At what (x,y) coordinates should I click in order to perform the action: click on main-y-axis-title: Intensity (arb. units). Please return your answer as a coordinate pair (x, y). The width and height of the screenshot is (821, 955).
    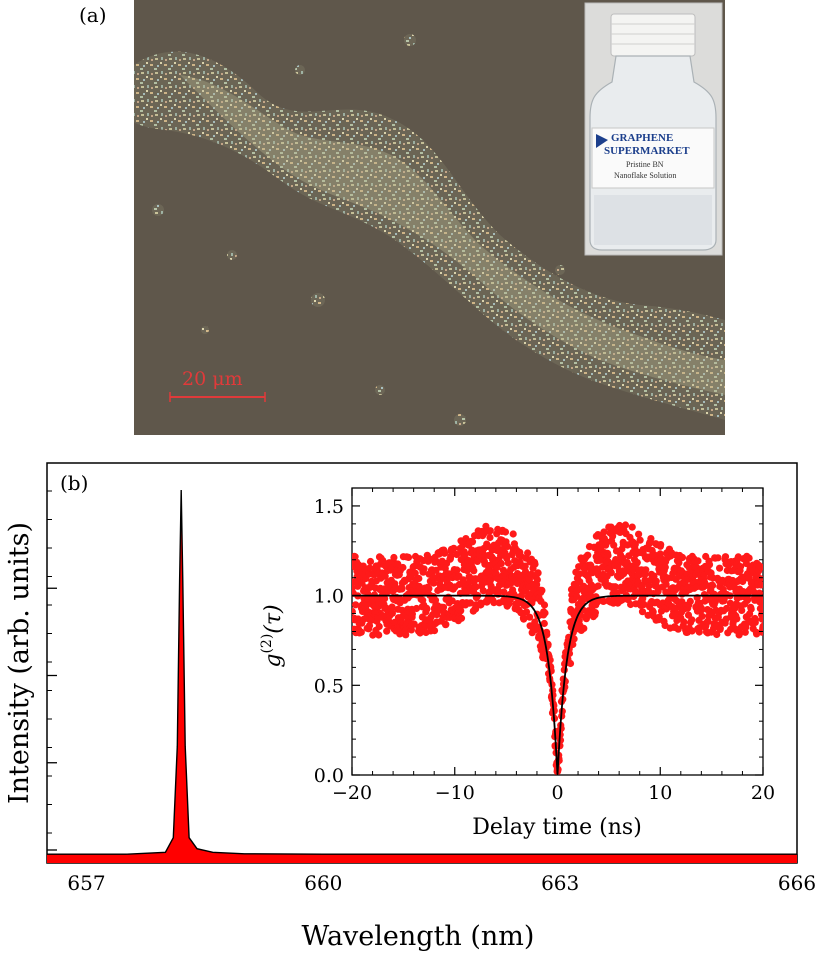
    Looking at the image, I should click on (19, 663).